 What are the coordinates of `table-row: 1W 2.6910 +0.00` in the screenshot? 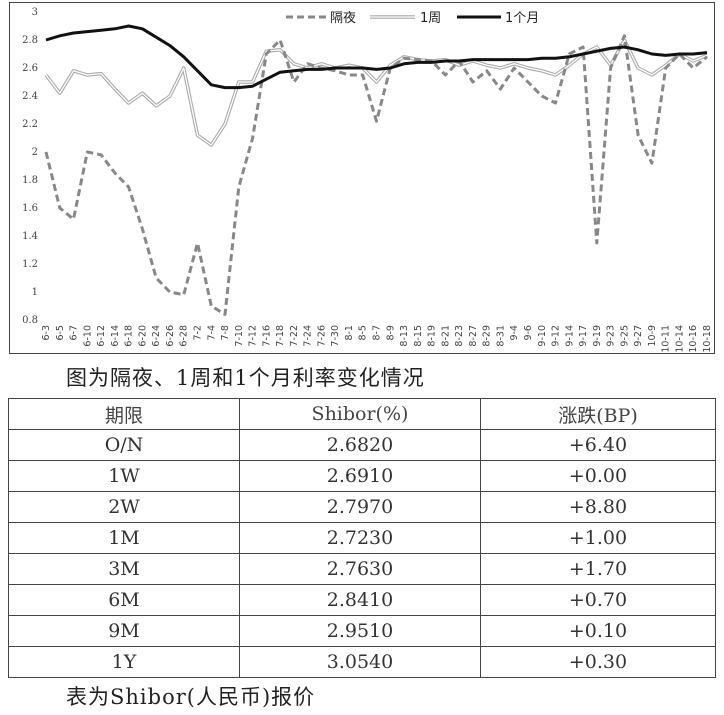 It's located at (362, 476).